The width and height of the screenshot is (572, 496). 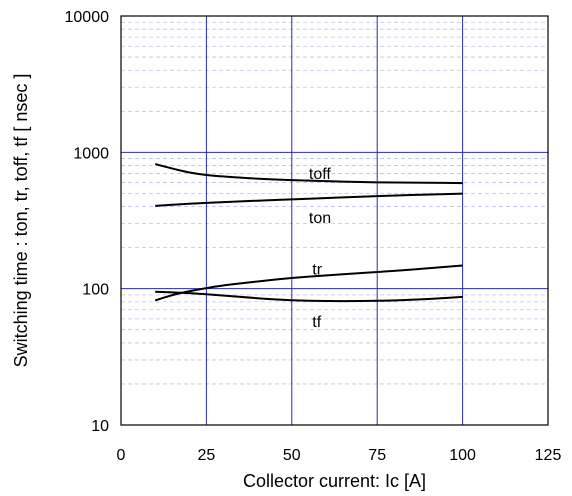 What do you see at coordinates (100, 426) in the screenshot?
I see `y-tick-label: 10` at bounding box center [100, 426].